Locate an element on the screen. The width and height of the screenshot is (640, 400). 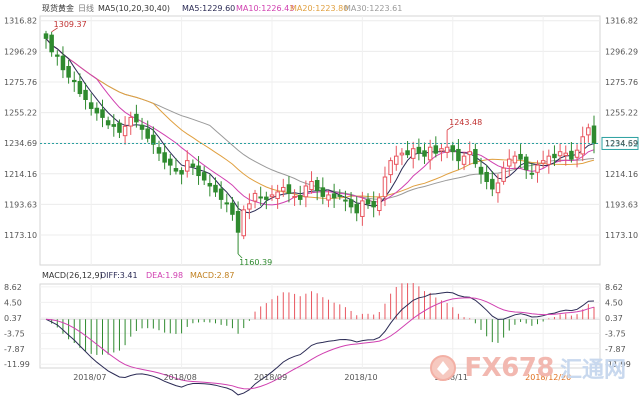
price-tick-label-right: 1296.29 is located at coordinates (621, 51).